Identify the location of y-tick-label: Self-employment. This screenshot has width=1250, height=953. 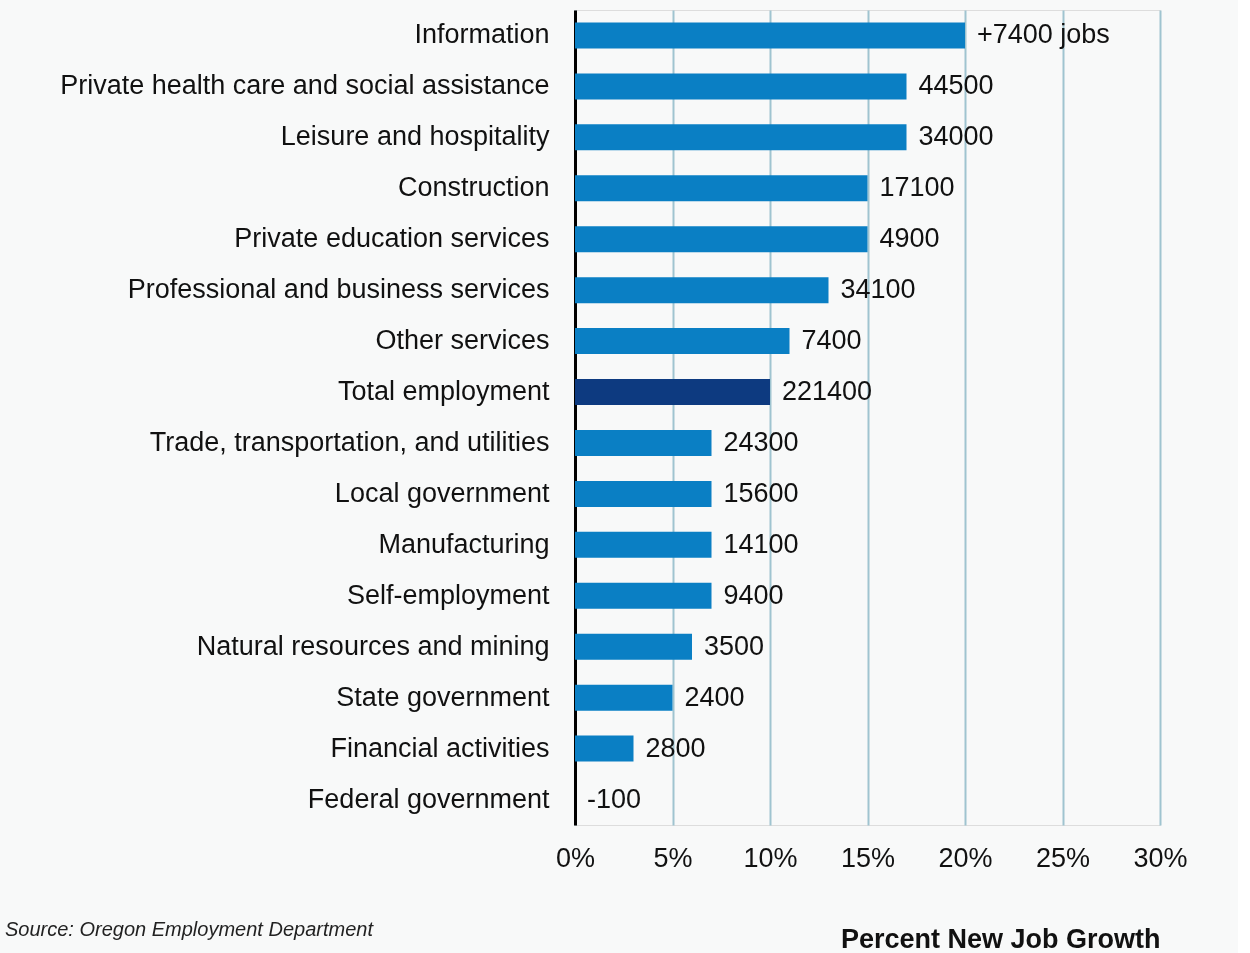
(448, 594).